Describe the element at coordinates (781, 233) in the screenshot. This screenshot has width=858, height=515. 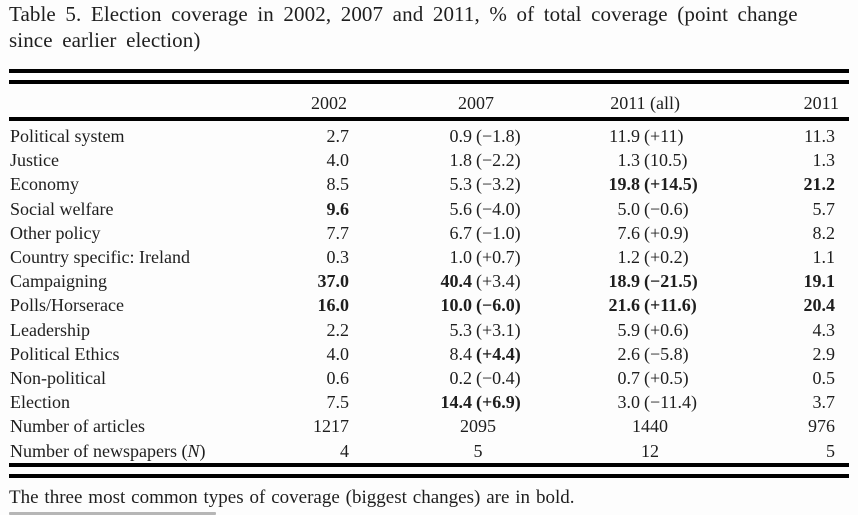
I see `cell-2011: 8.2` at that location.